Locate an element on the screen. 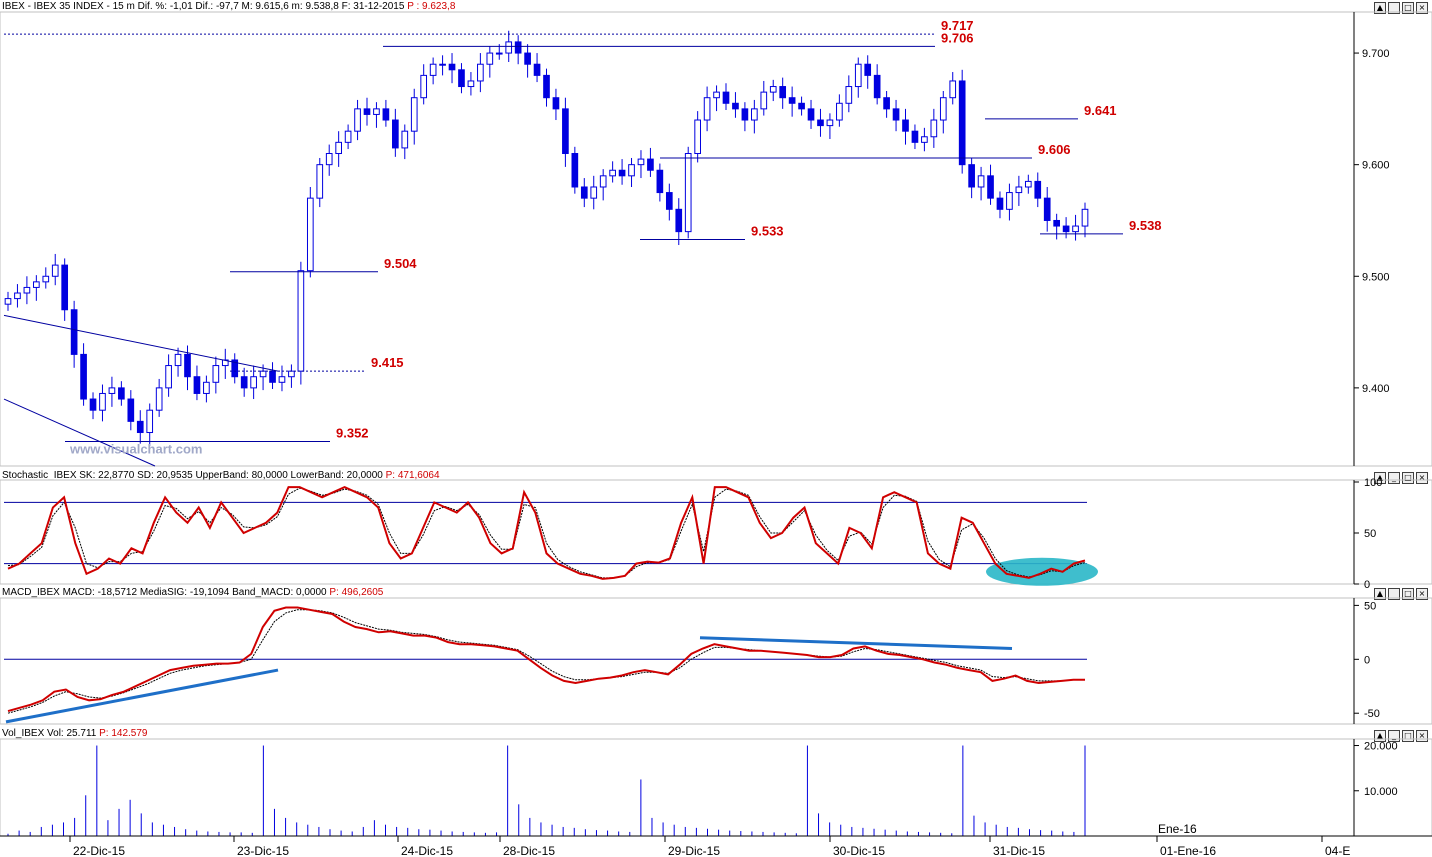  macd-pane-controls: ▲ _ □ × is located at coordinates (1401, 594).